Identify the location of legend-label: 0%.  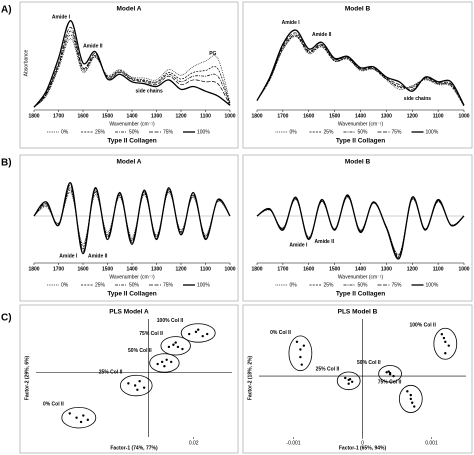
(294, 132).